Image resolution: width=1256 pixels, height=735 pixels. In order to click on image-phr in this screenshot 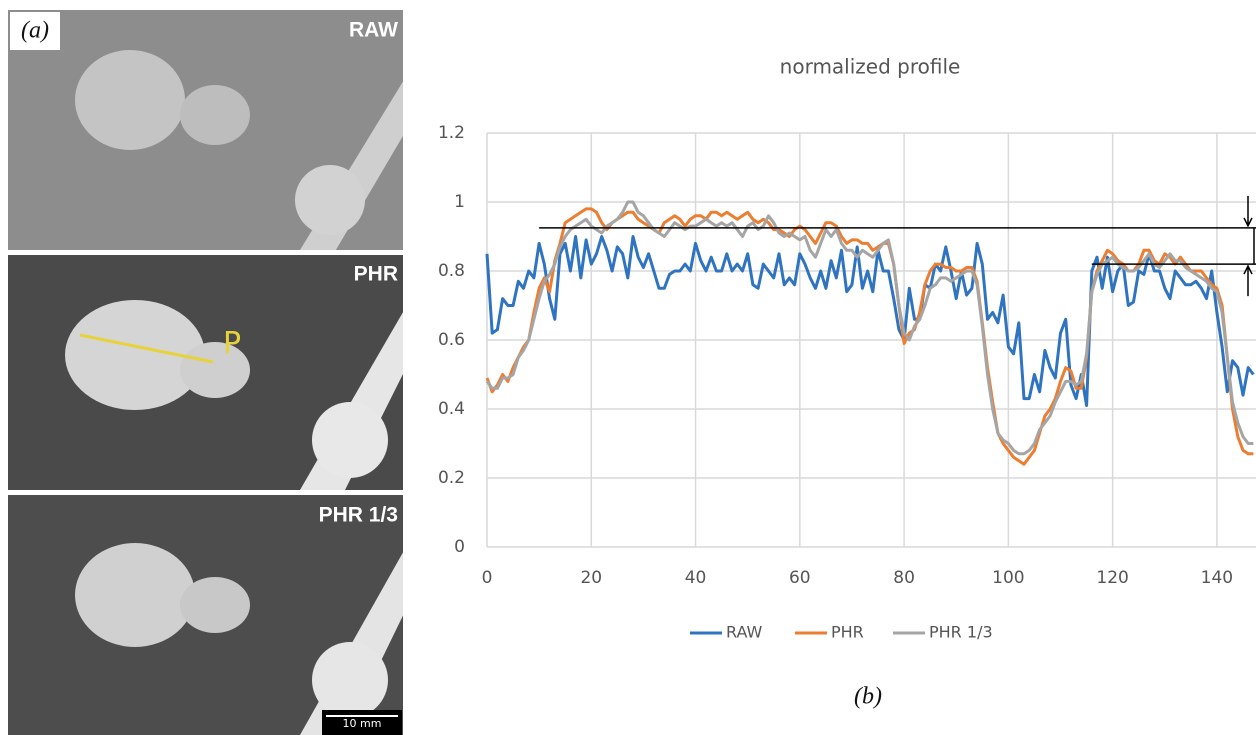, I will do `click(205, 372)`.